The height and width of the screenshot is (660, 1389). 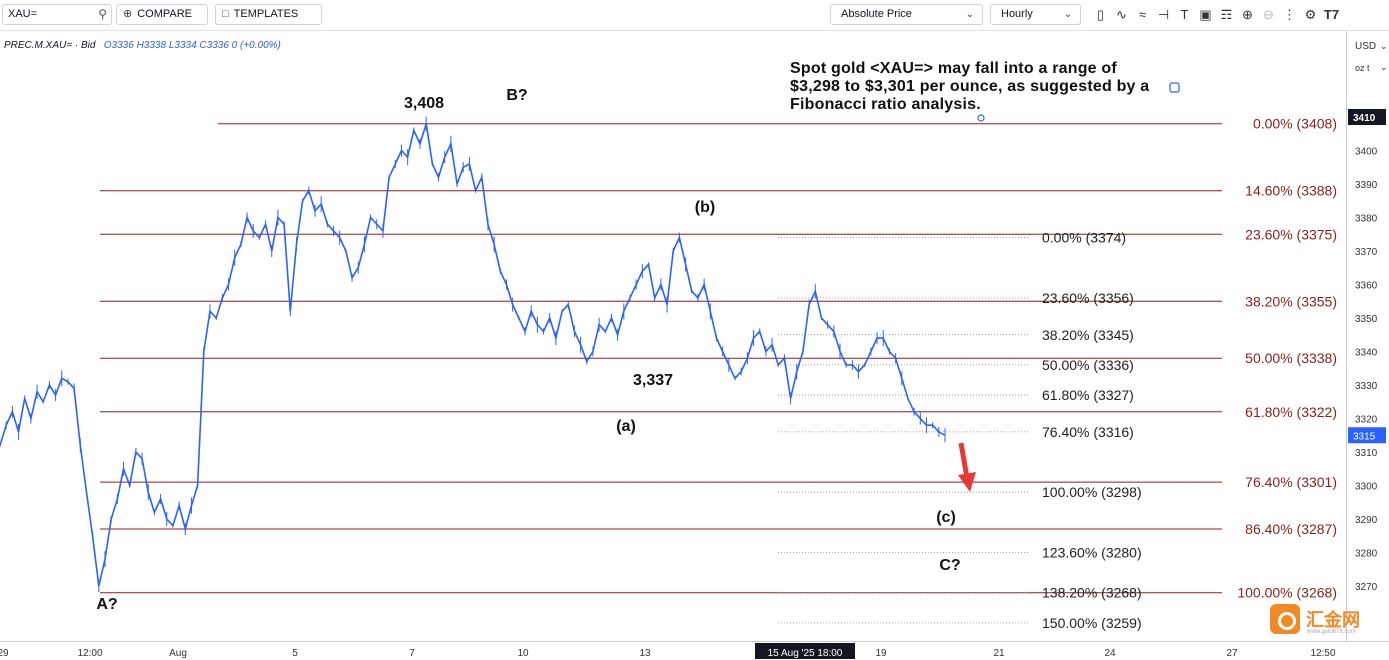 What do you see at coordinates (626, 426) in the screenshot?
I see `wave-annotation: (a)` at bounding box center [626, 426].